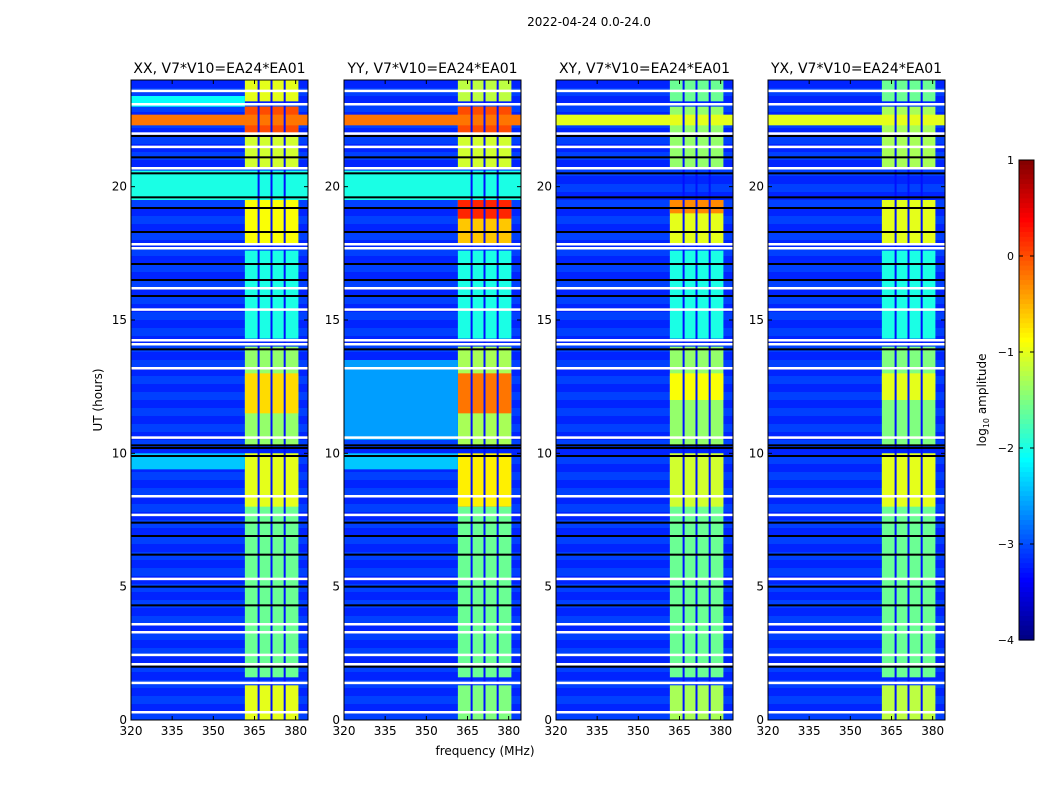 The image size is (1050, 800). What do you see at coordinates (431, 69) in the screenshot?
I see `panel-title: YY, V7*V10=EA24*EA01` at bounding box center [431, 69].